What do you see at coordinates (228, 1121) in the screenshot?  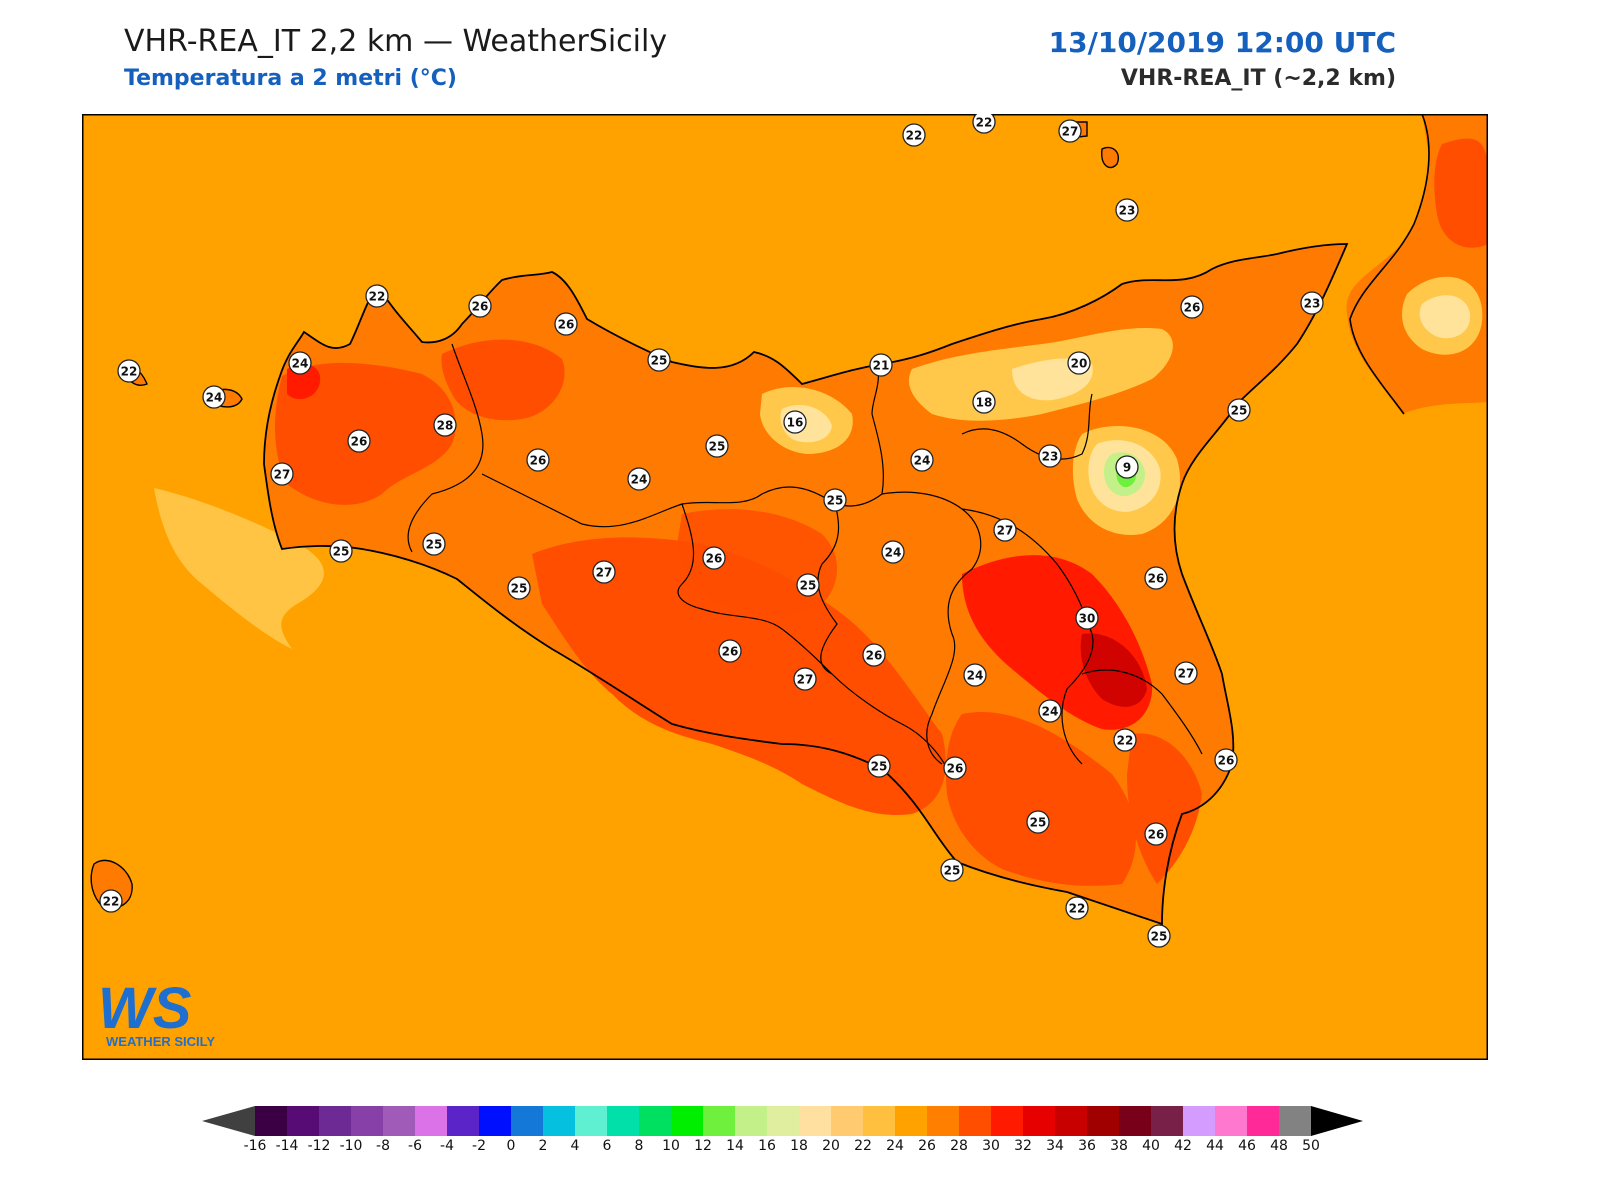 I see `colorbar-under-arrow` at bounding box center [228, 1121].